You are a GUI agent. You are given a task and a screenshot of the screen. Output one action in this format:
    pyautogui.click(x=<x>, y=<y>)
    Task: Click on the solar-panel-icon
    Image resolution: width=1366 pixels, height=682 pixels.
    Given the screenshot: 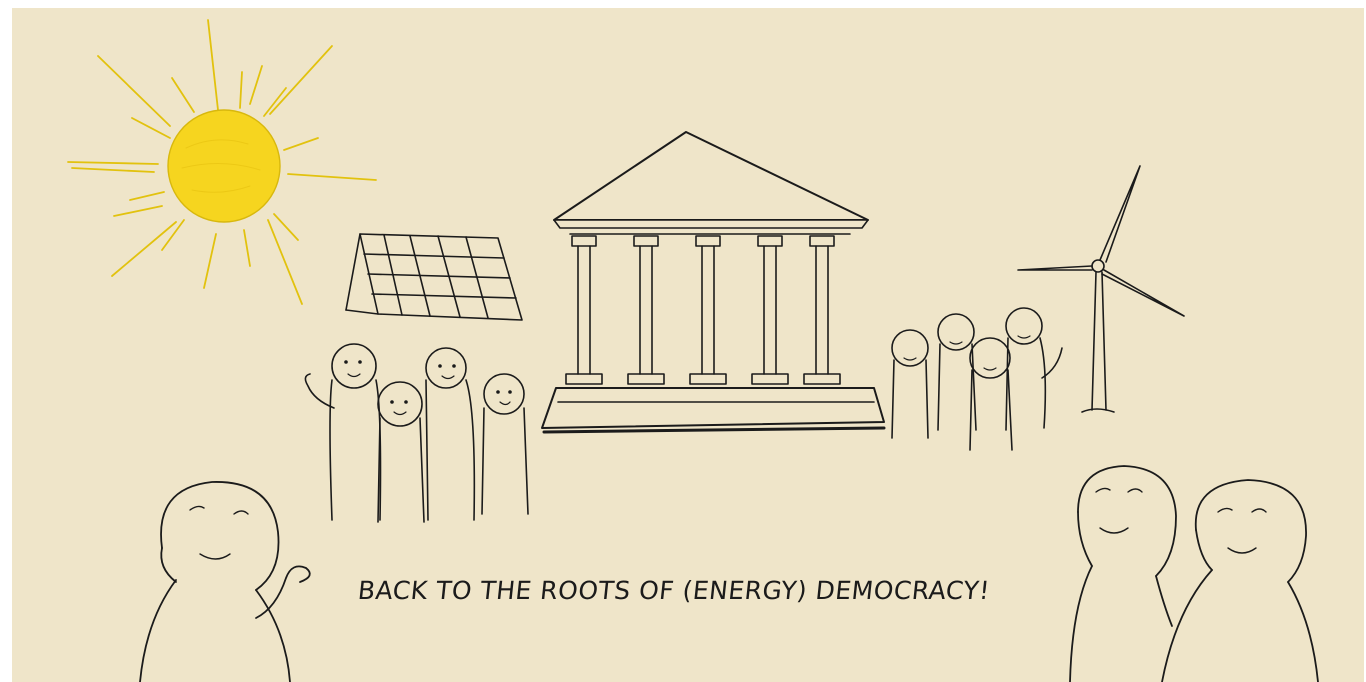 What is the action you would take?
    pyautogui.click(x=434, y=277)
    